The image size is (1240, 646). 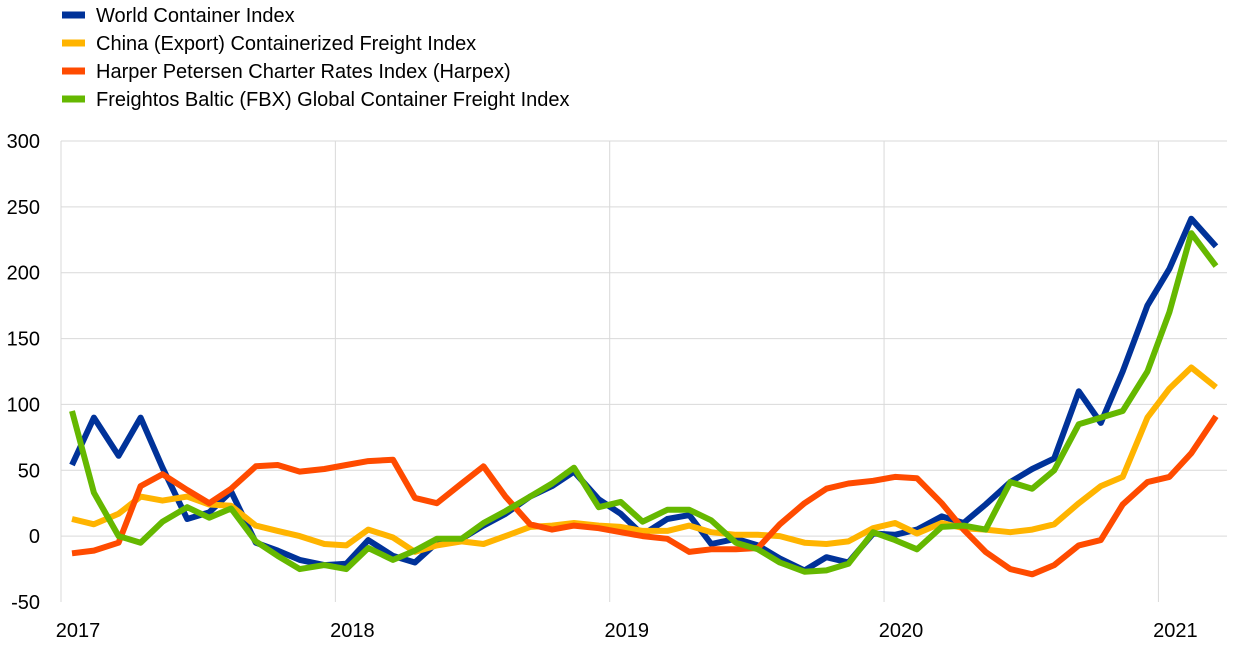 What do you see at coordinates (352, 631) in the screenshot?
I see `x-tick-label: 2018` at bounding box center [352, 631].